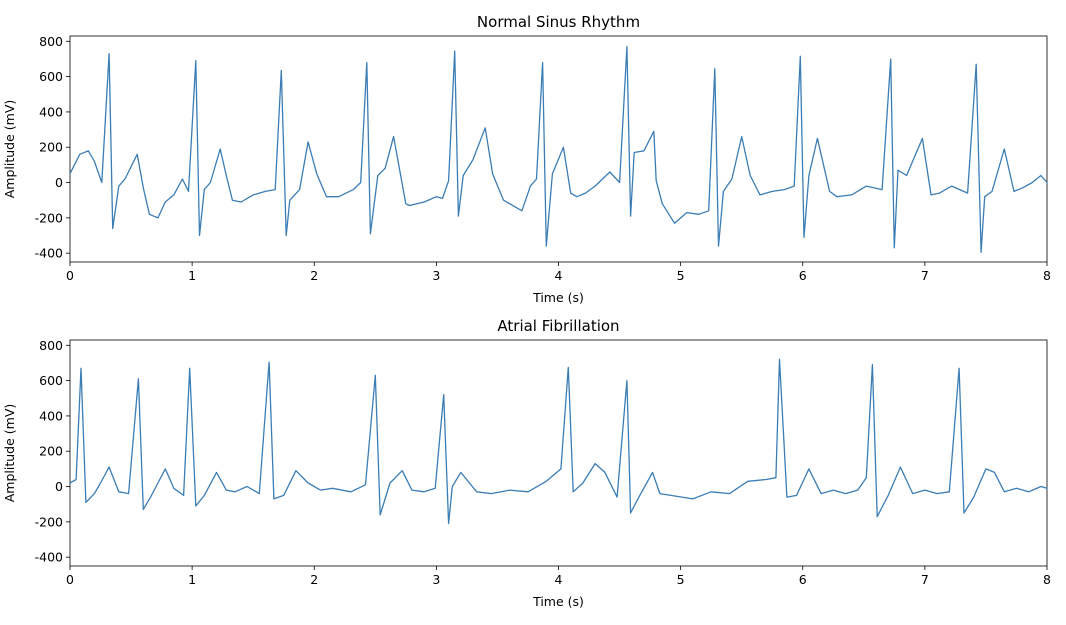 This screenshot has width=1066, height=625. Describe the element at coordinates (558, 22) in the screenshot. I see `chart-title: Normal Sinus Rhythm` at that location.